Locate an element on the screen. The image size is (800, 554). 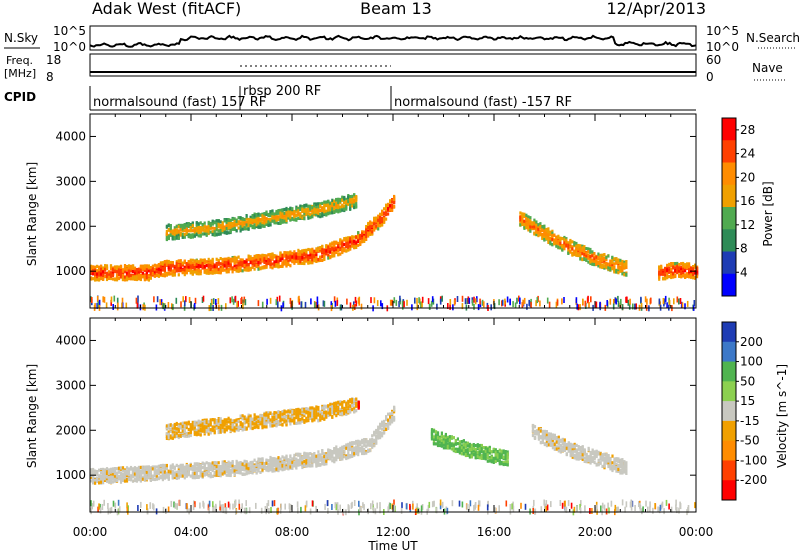
noise-panel: N.Sky 10^5 10^0 10^5 10^0 N.Search is located at coordinates (402, 39).